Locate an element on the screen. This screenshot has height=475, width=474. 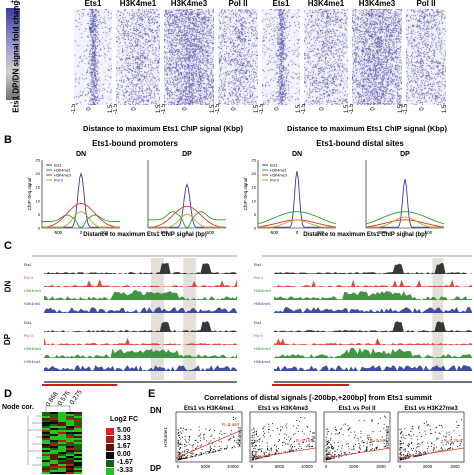
profile-ytick: 25 is located at coordinates (254, 160).